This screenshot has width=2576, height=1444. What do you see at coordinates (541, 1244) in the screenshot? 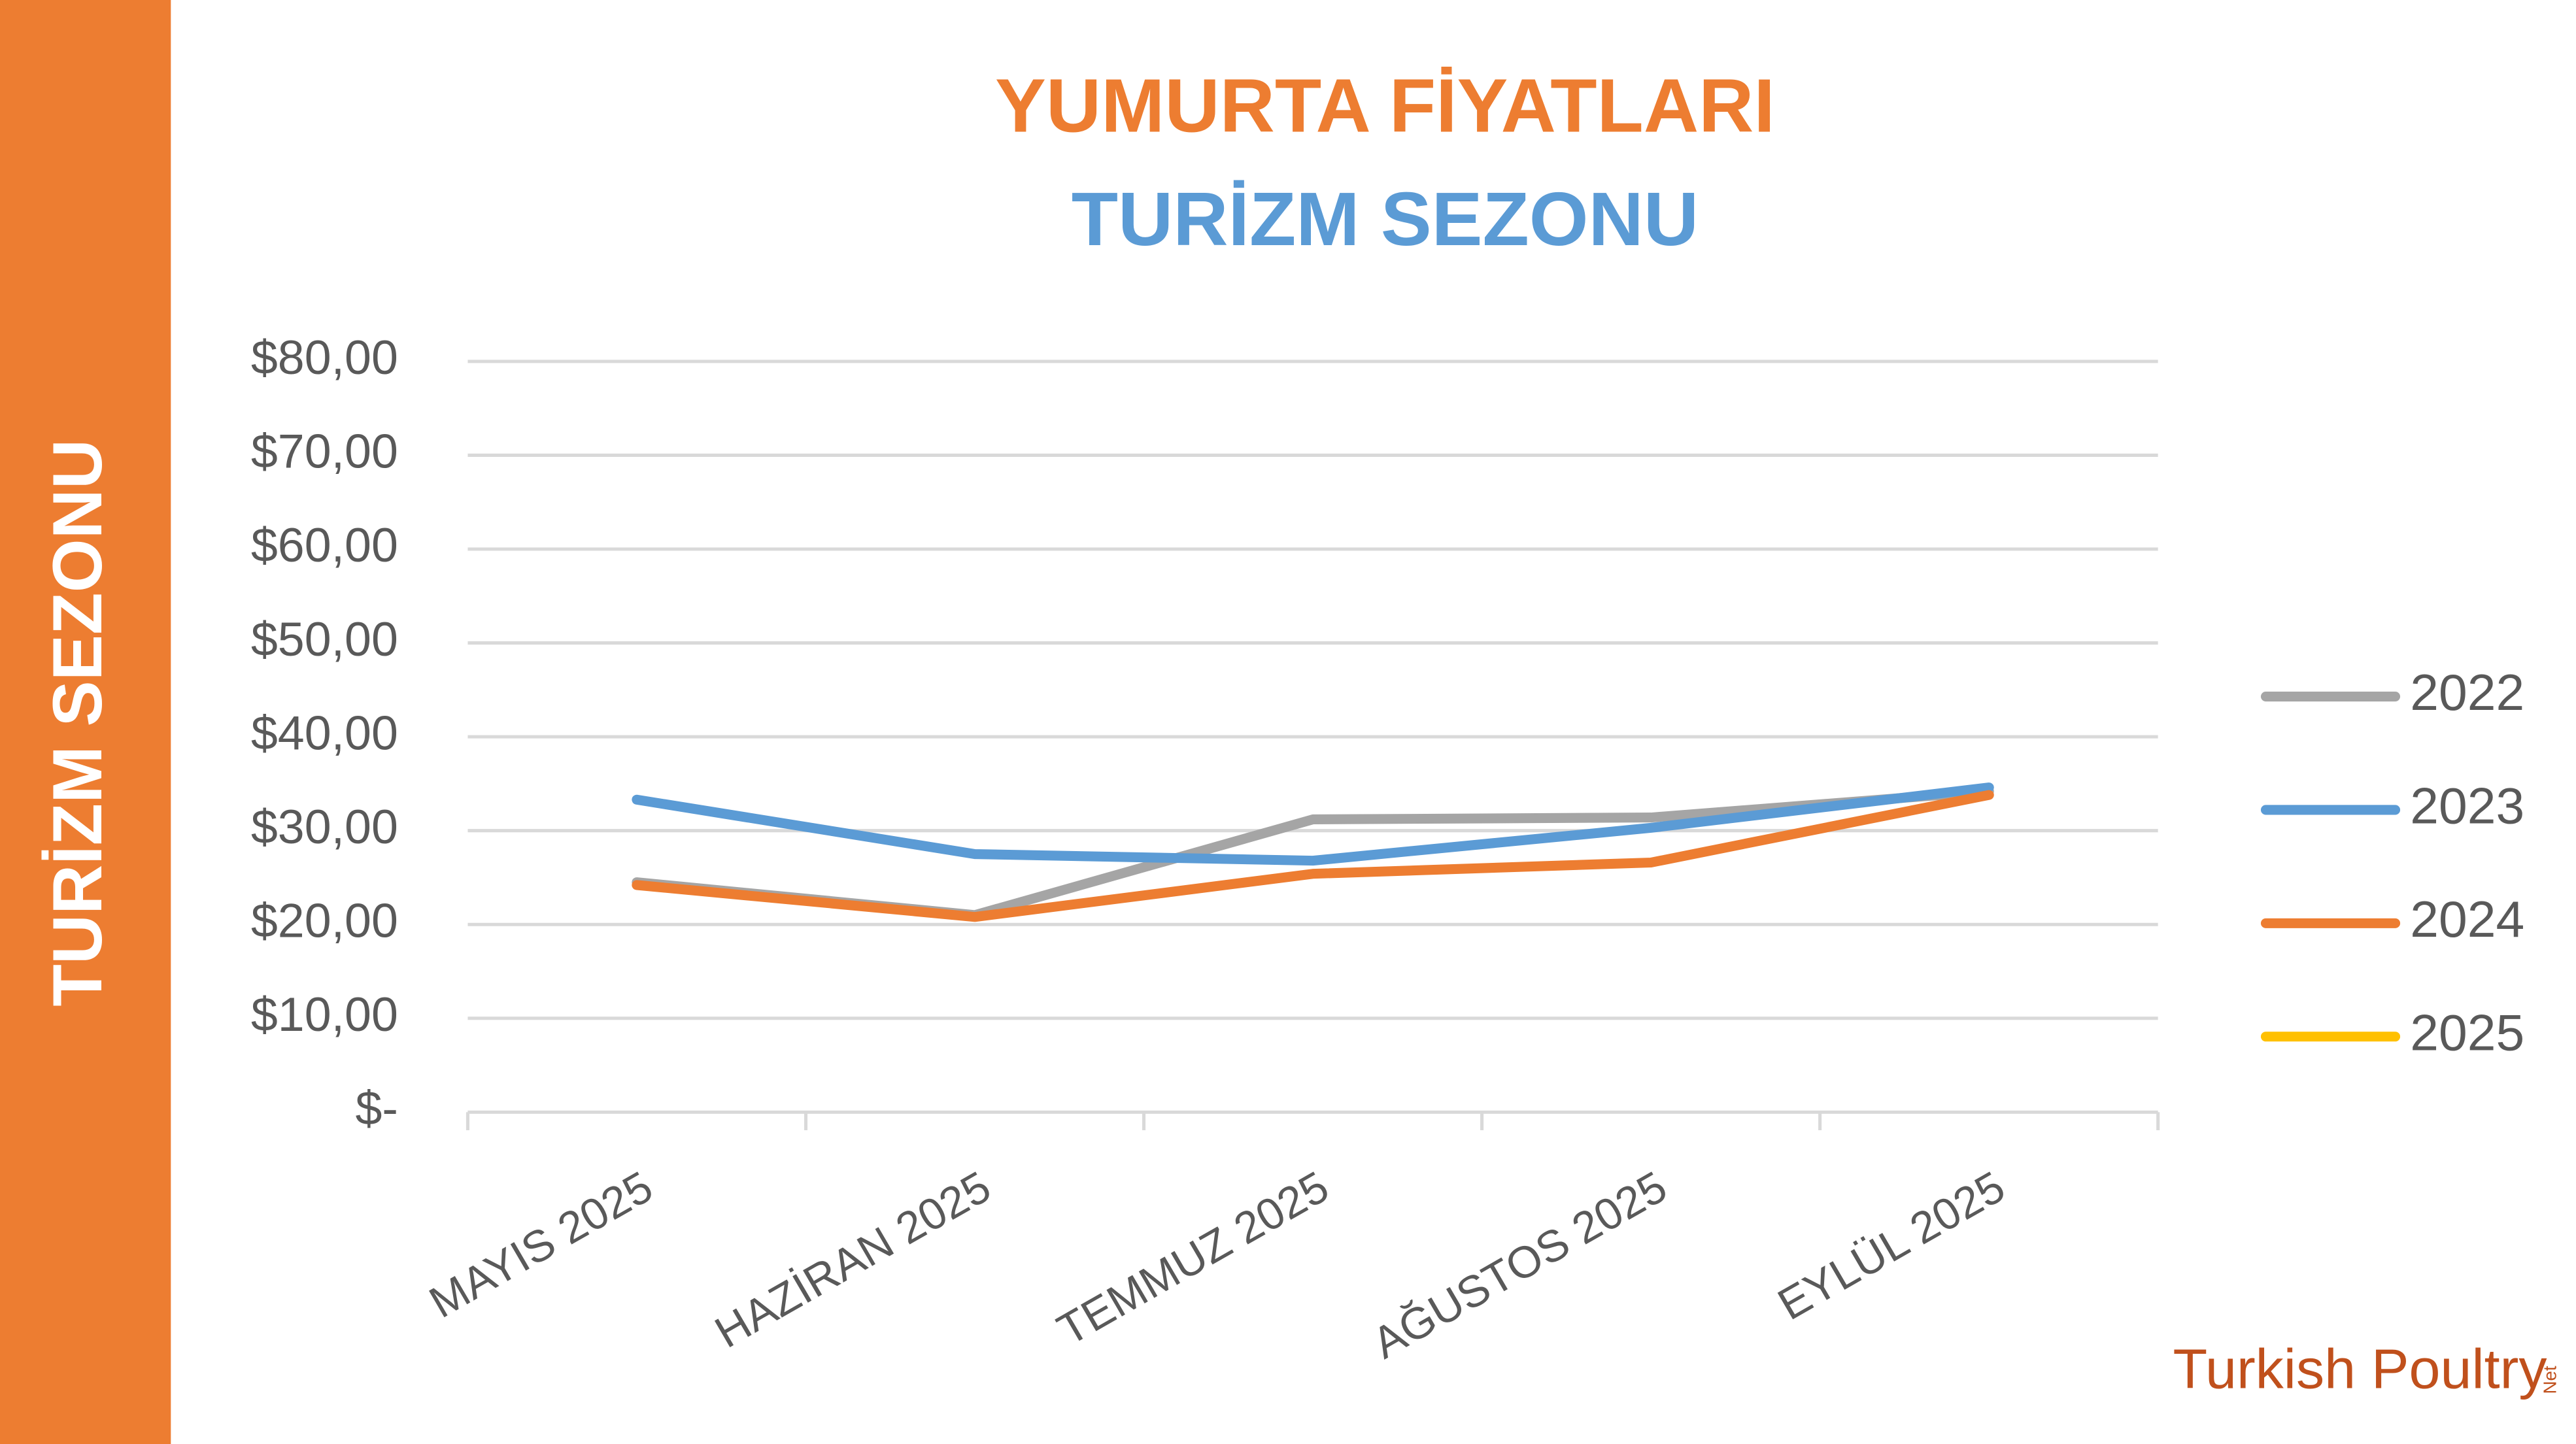
I see `x-tick-label: MAYIS 2025` at bounding box center [541, 1244].